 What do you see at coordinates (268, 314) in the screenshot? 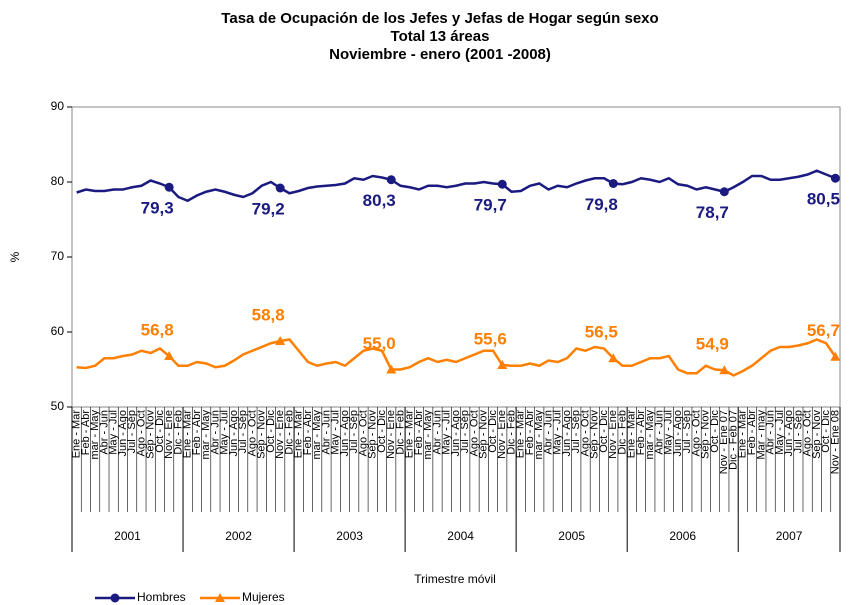
I see `value-label: 58,8` at bounding box center [268, 314].